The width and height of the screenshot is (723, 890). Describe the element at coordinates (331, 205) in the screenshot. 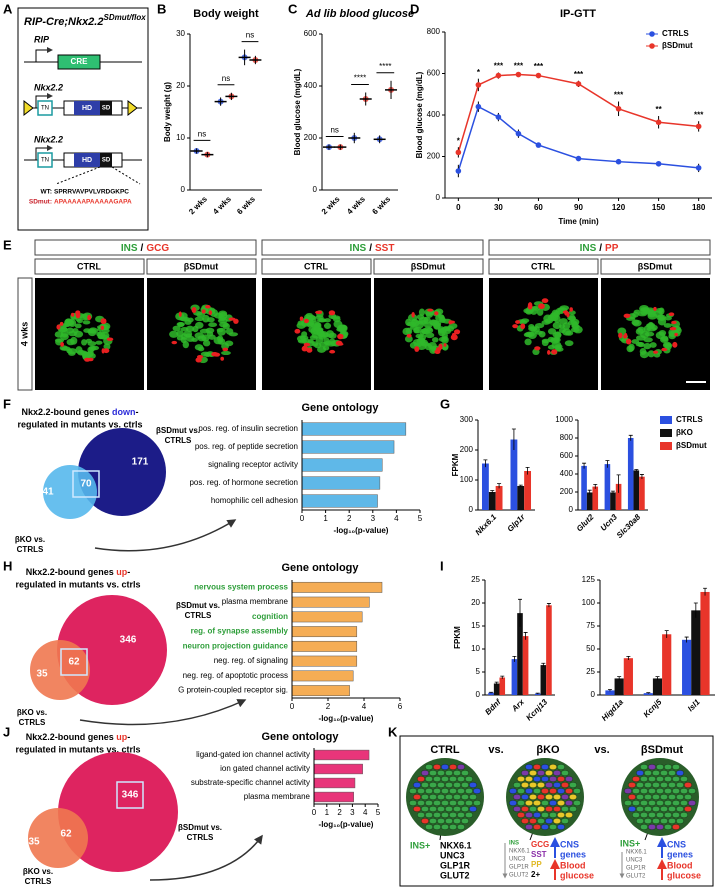

I see `x-tick-label: 2 wks` at that location.